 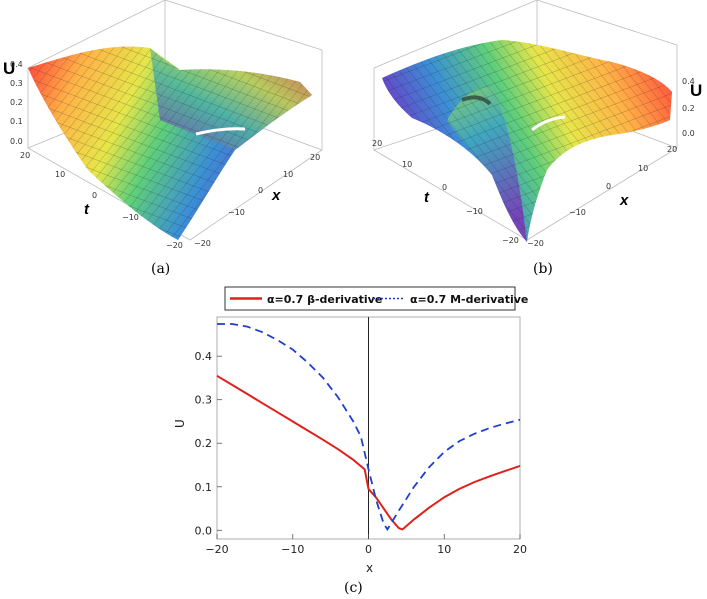 What do you see at coordinates (577, 212) in the screenshot?
I see `x-tick-b: −10` at bounding box center [577, 212].